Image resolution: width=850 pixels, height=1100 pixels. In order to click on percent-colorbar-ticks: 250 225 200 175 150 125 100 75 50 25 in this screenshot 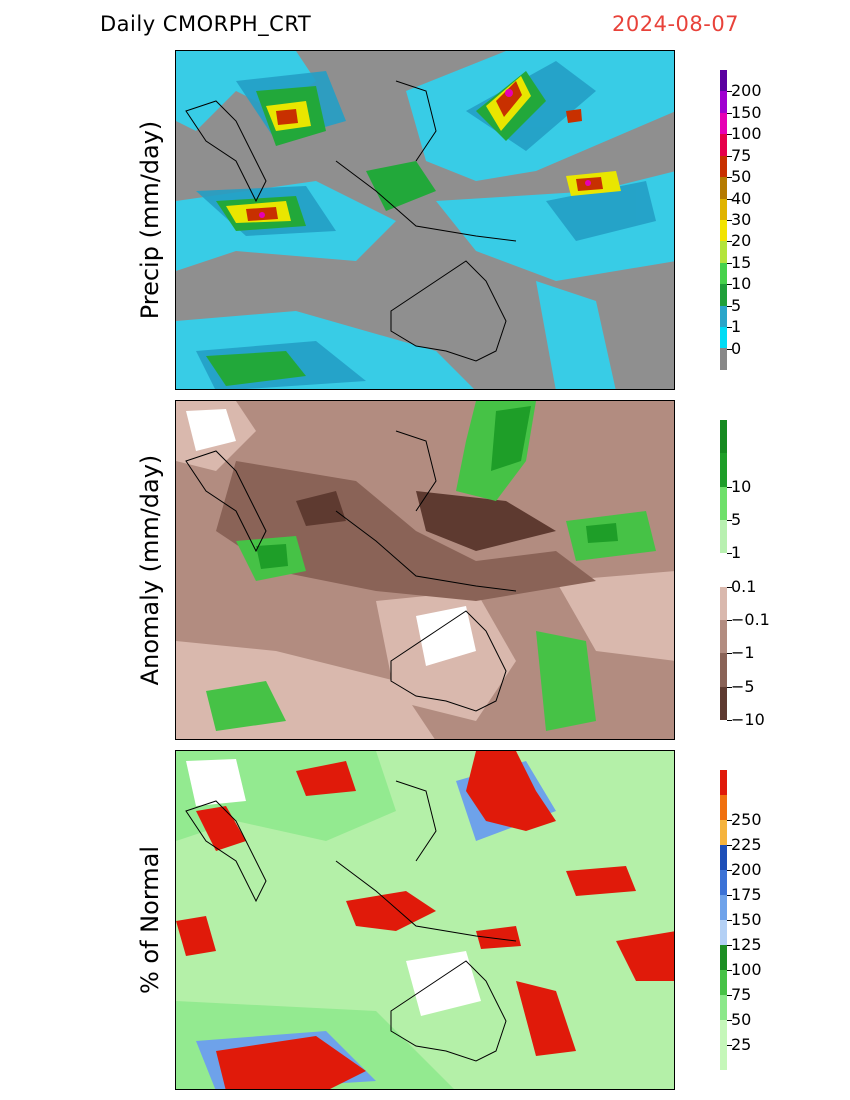, I will do `click(747, 920)`.